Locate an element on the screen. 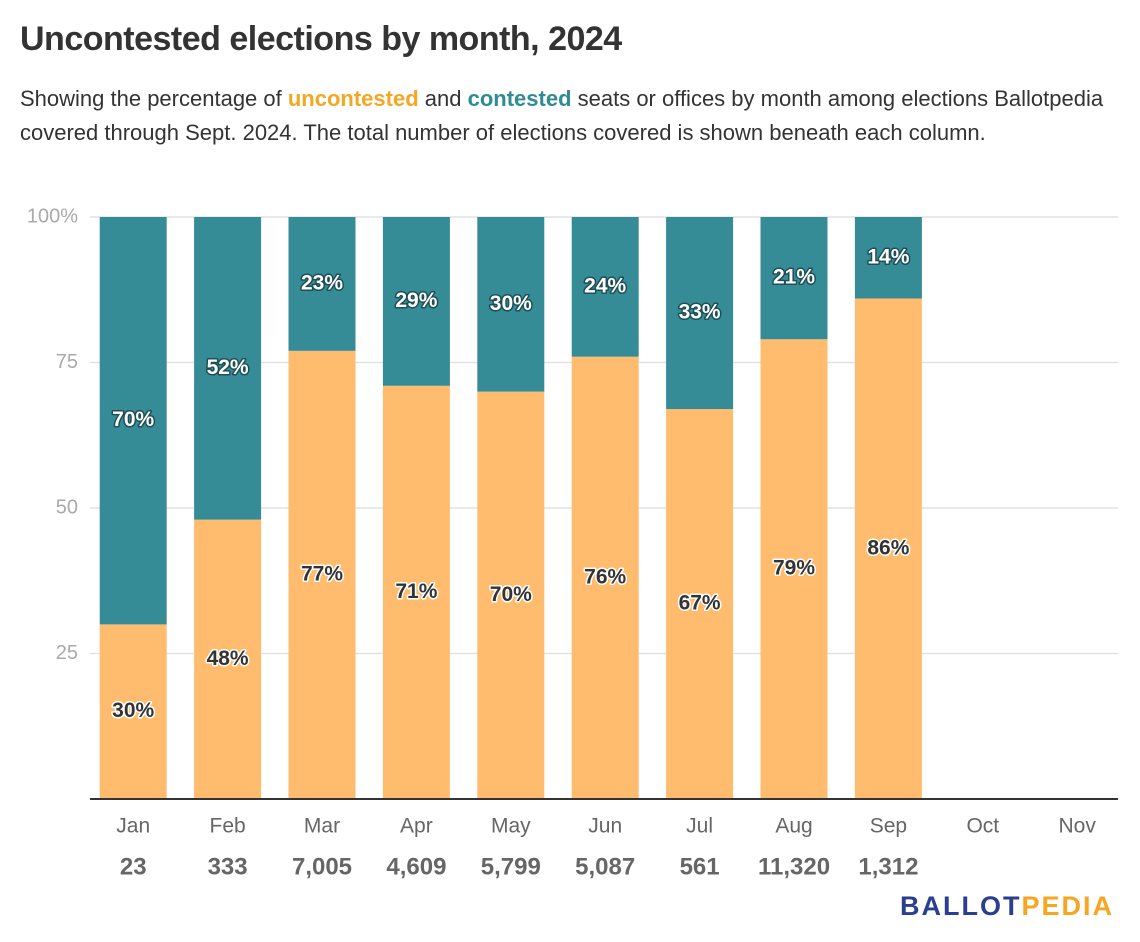 This screenshot has width=1140, height=942. x-tick-label: Apr is located at coordinates (416, 826).